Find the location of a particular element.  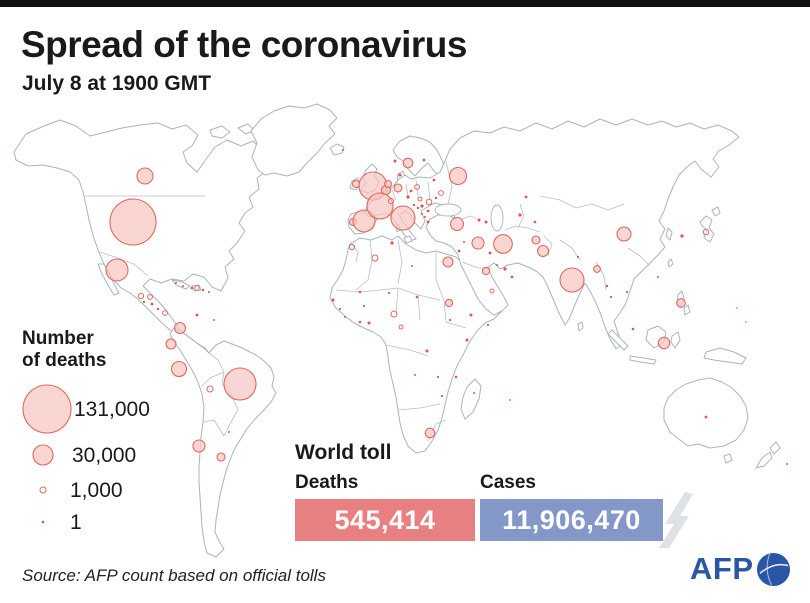

cases-value-box: 11,906,470 is located at coordinates (571, 520).